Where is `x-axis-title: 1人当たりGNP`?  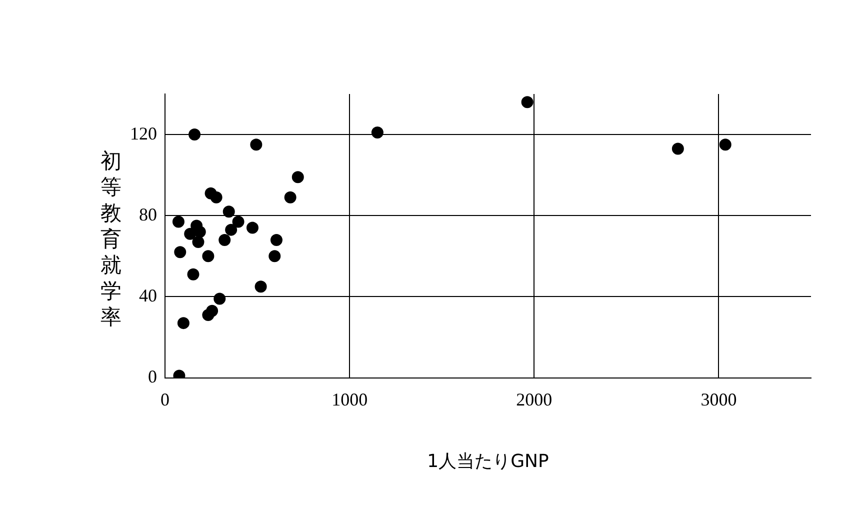 x-axis-title: 1人当たりGNP is located at coordinates (488, 461).